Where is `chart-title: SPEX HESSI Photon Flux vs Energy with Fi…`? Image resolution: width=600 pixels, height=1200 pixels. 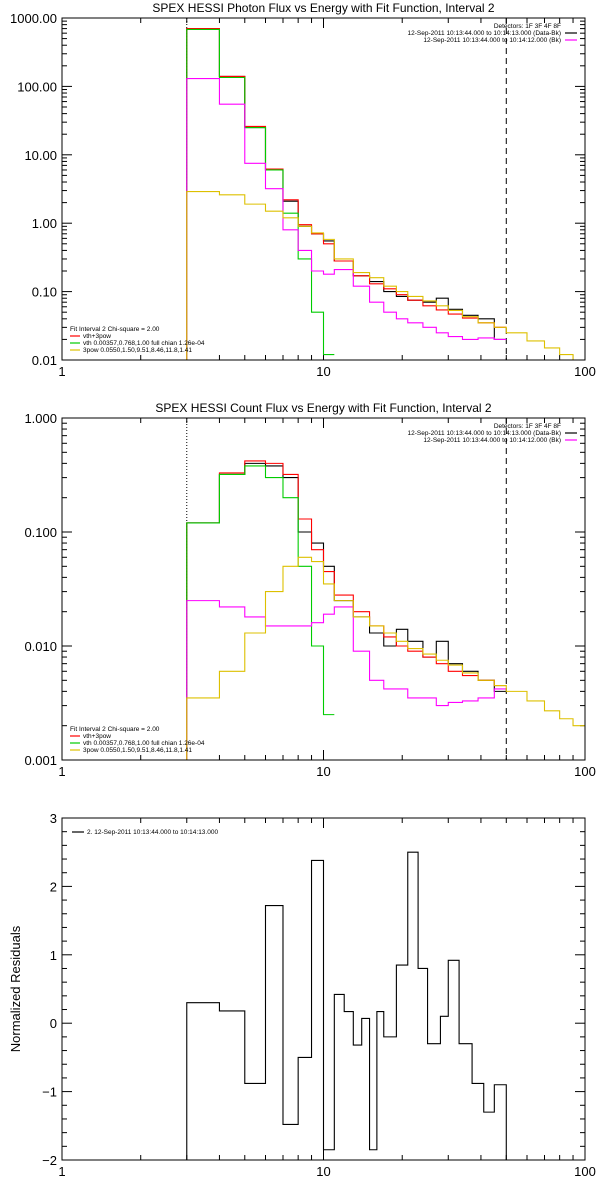
chart-title: SPEX HESSI Photon Flux vs Energy with Fi… is located at coordinates (323, 8).